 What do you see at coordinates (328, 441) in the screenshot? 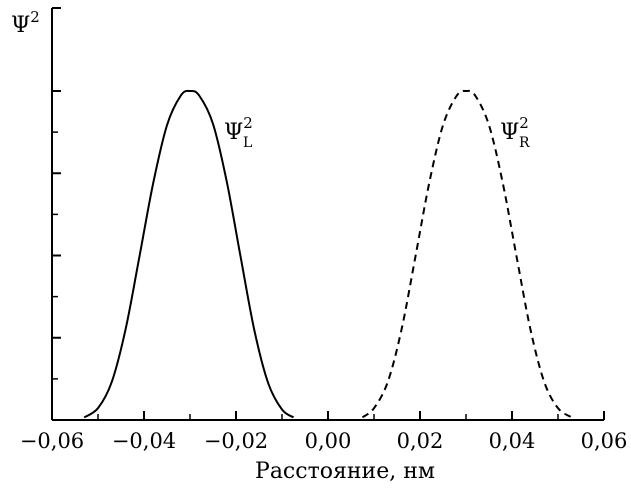
I see `x-tick-label: 0,00` at bounding box center [328, 441].